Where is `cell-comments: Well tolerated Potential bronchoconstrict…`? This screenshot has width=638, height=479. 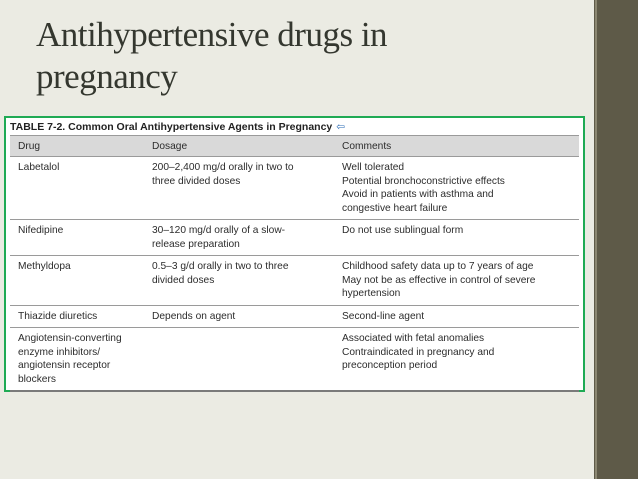
cell-comments: Well tolerated Potential bronchoconstrict… is located at coordinates (456, 188).